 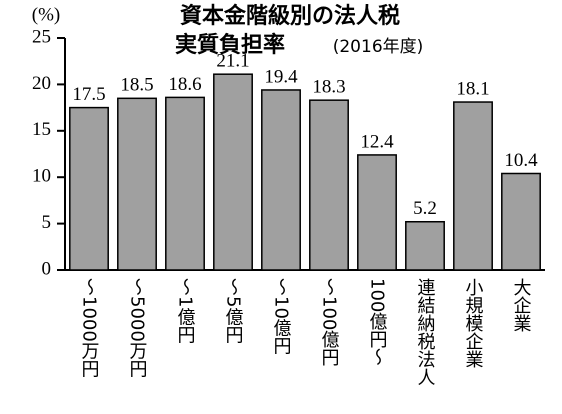 What do you see at coordinates (377, 141) in the screenshot?
I see `value-label: 12.4` at bounding box center [377, 141].